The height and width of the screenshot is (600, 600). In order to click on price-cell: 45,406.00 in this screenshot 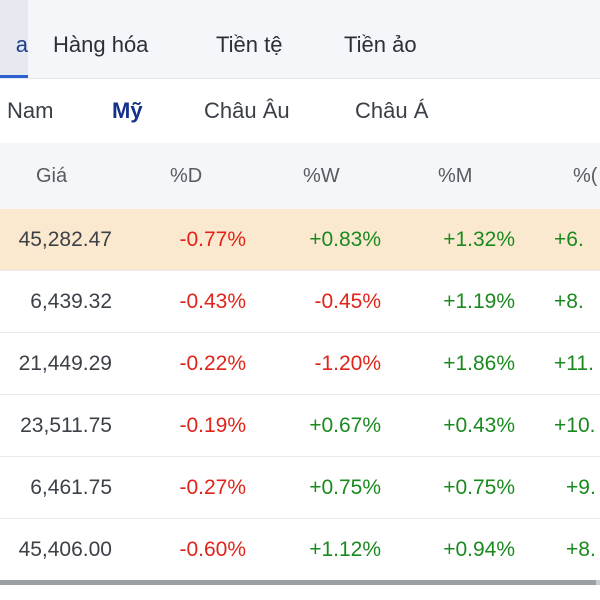, I will do `click(65, 549)`.